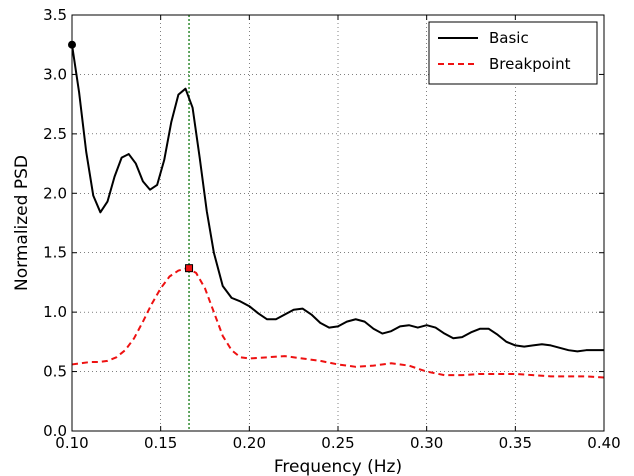  I want to click on x-tick-label-6: 0.40, so click(603, 443).